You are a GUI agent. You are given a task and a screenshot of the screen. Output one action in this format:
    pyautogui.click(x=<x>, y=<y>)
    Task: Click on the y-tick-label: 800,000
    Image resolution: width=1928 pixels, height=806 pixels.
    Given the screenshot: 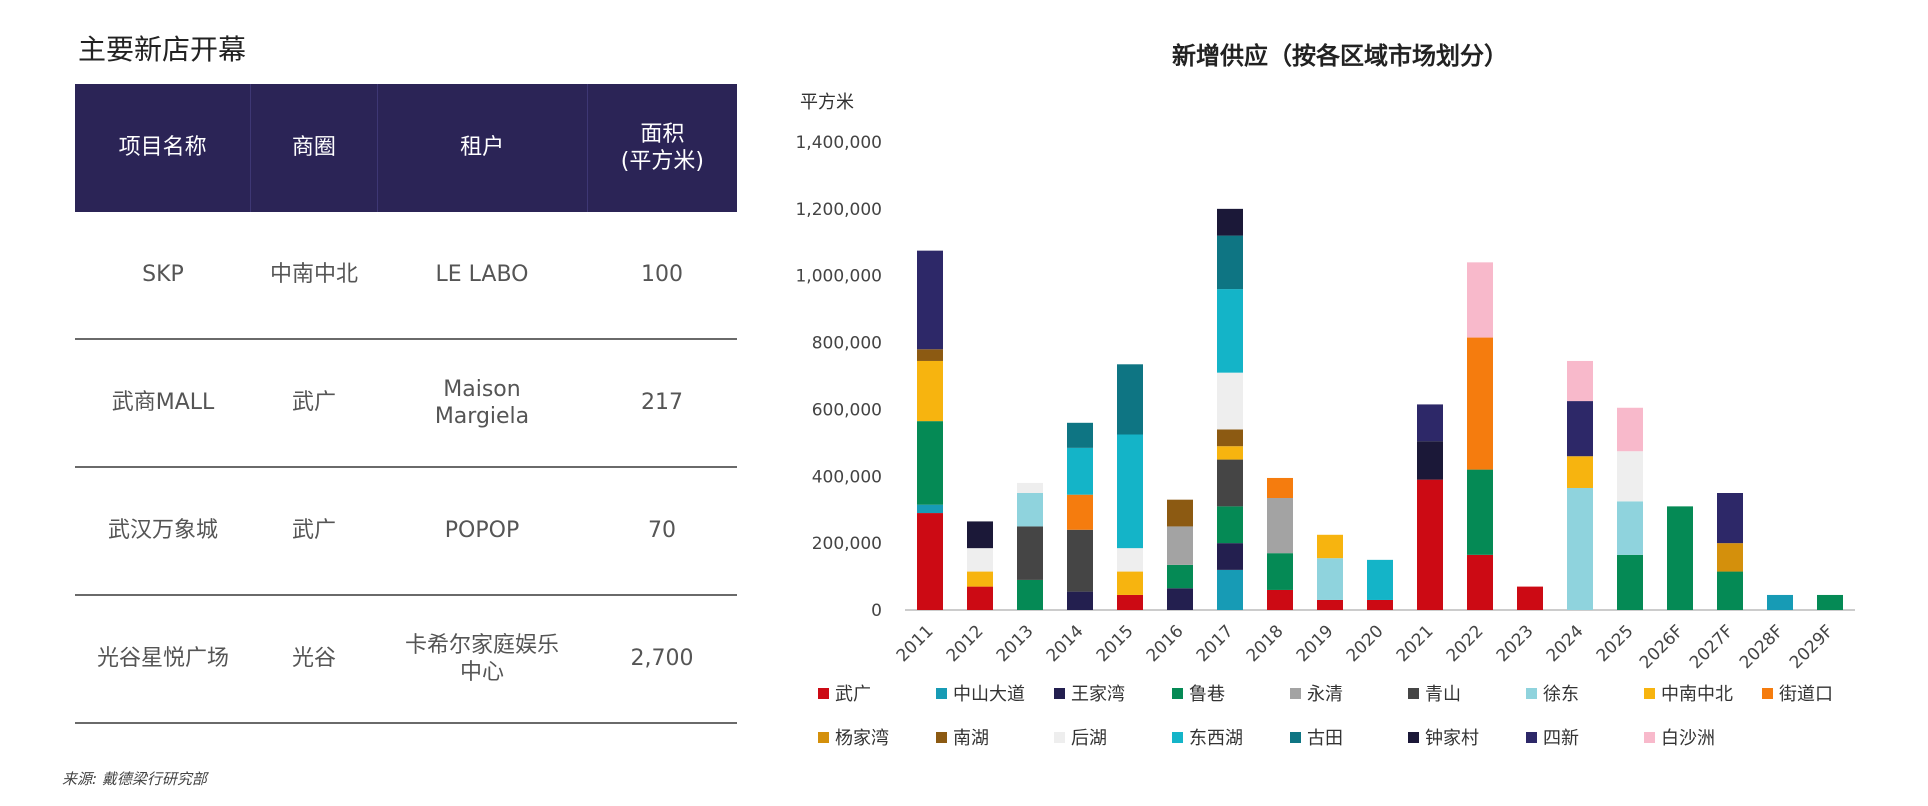 What is the action you would take?
    pyautogui.click(x=847, y=344)
    